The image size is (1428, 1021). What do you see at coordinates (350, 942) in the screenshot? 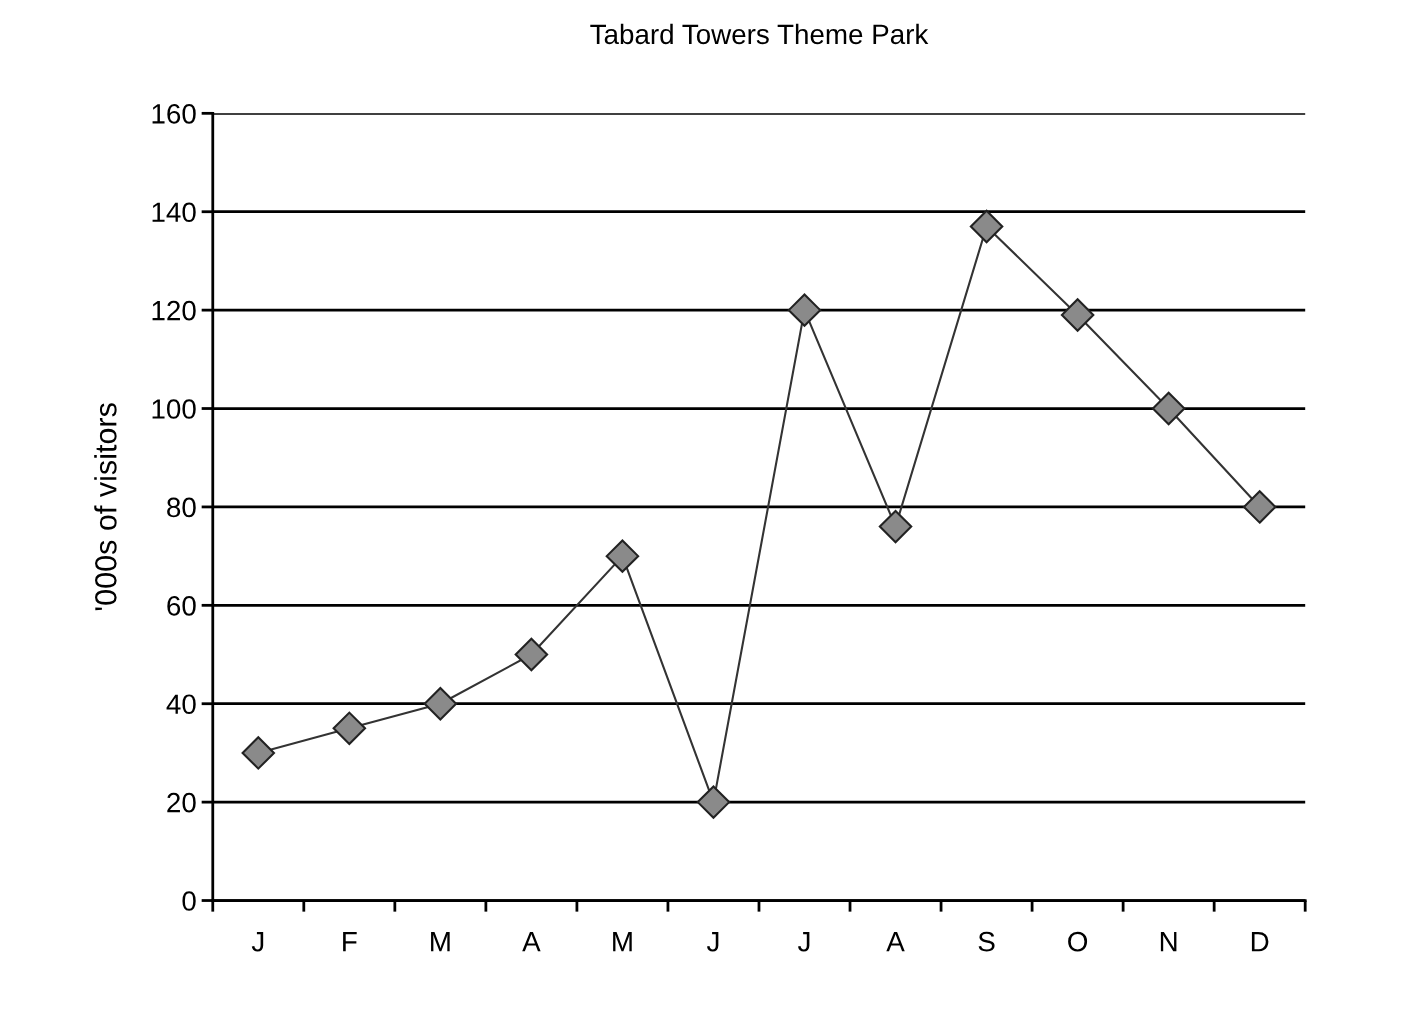
I see `x-tick-label: F` at bounding box center [350, 942].